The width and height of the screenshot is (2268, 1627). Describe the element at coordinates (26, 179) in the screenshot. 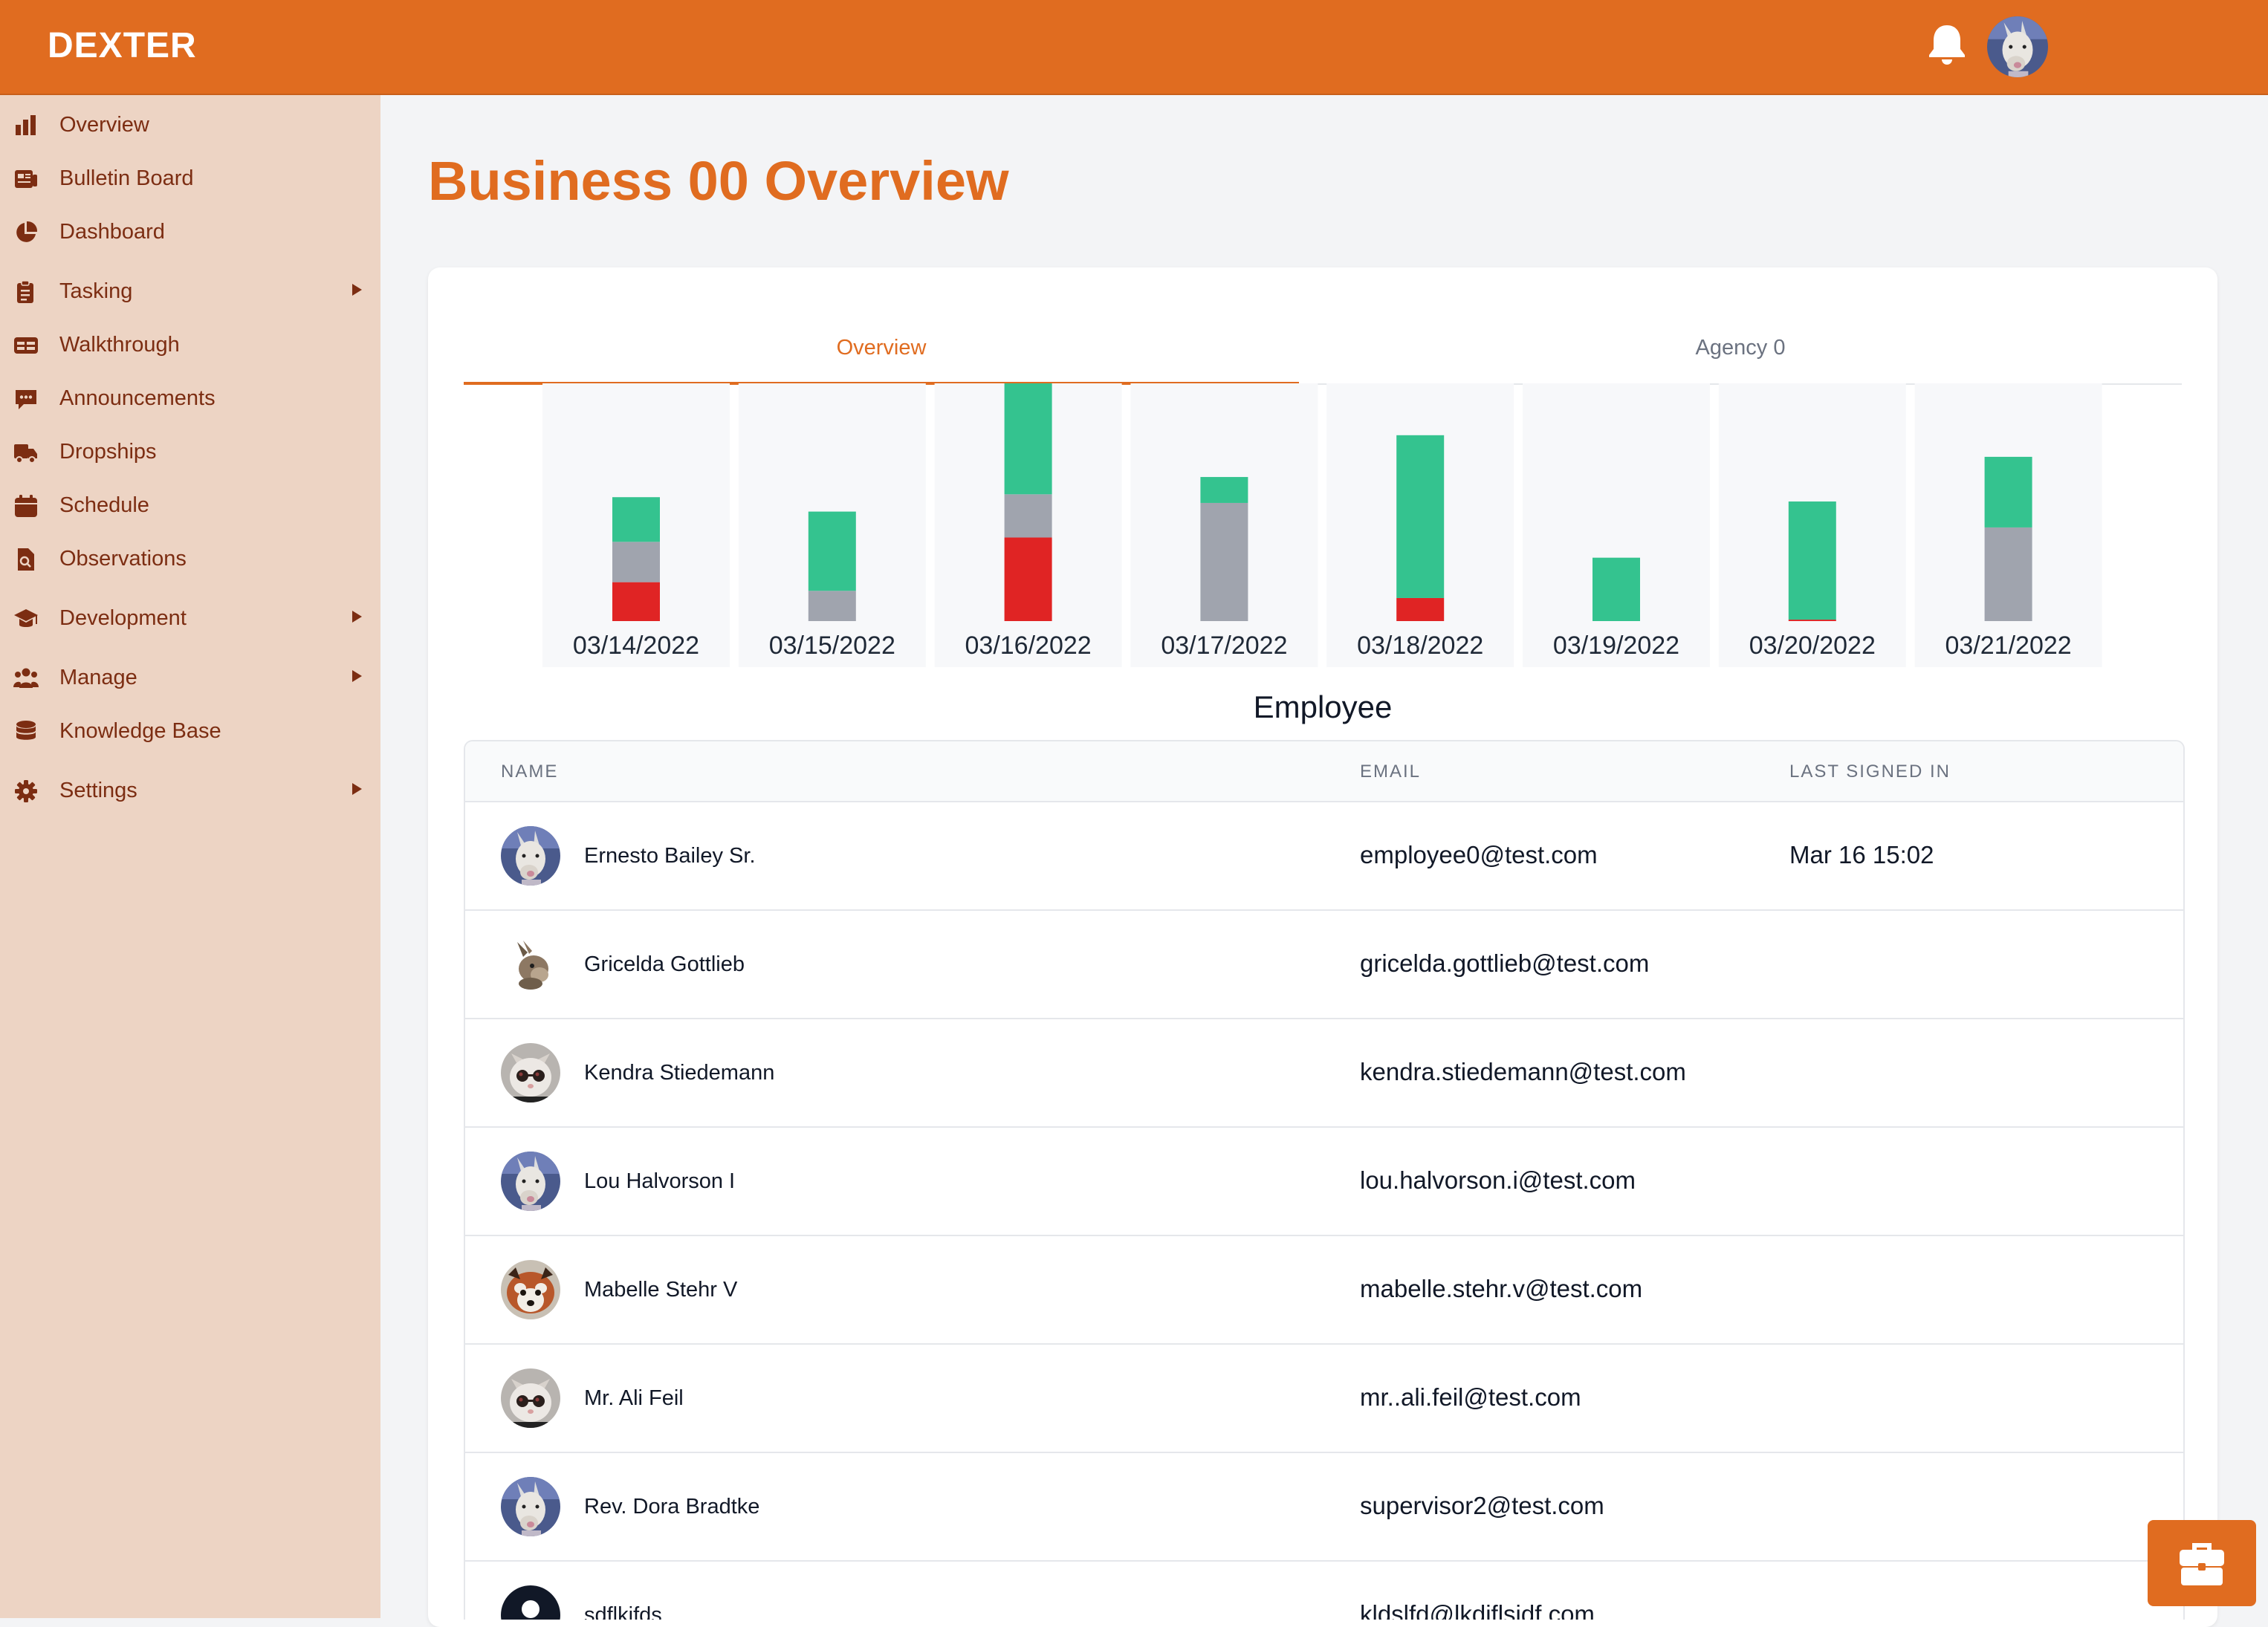

I see `newspaper-icon` at that location.